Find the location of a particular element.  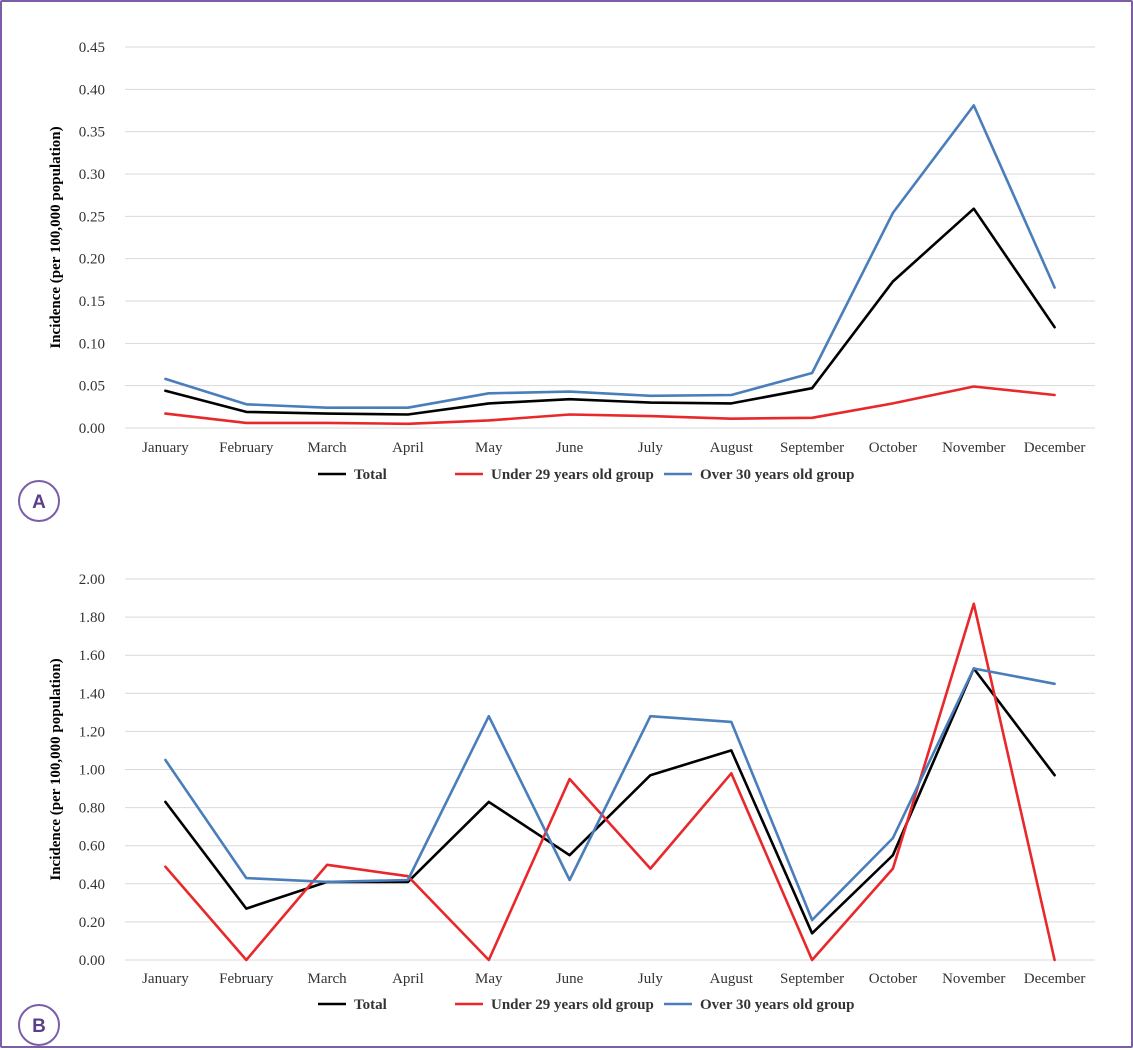

y-tick-label: 1.60 is located at coordinates (92, 656).